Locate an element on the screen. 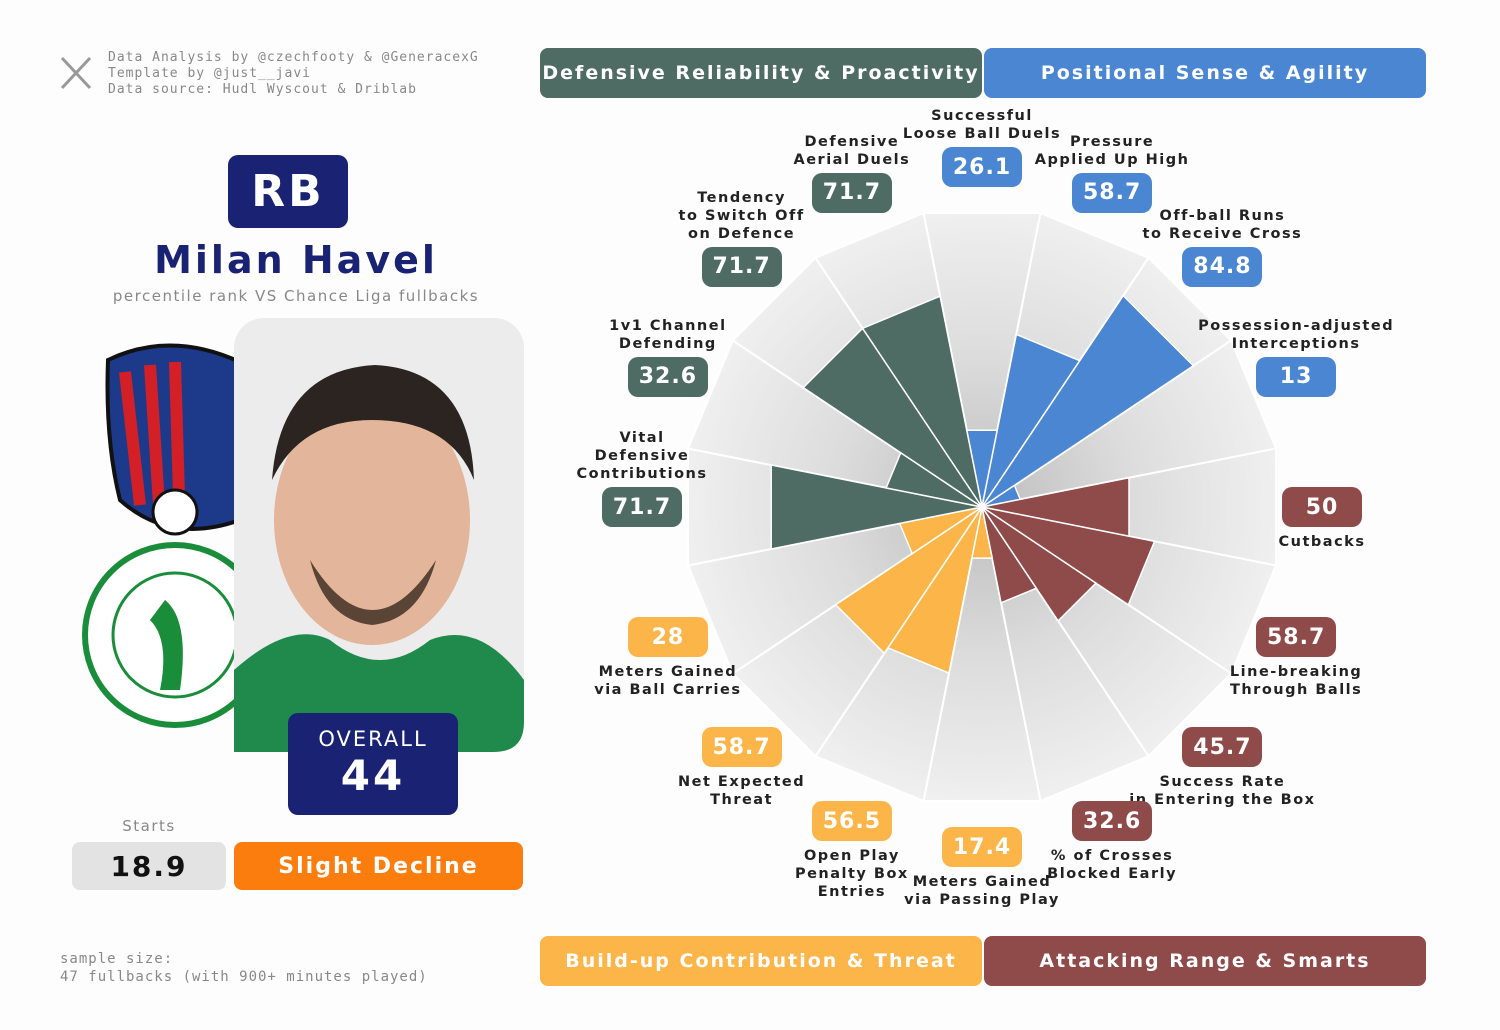 The image size is (1500, 1030). overall-box: OVERALL 44 is located at coordinates (373, 764).